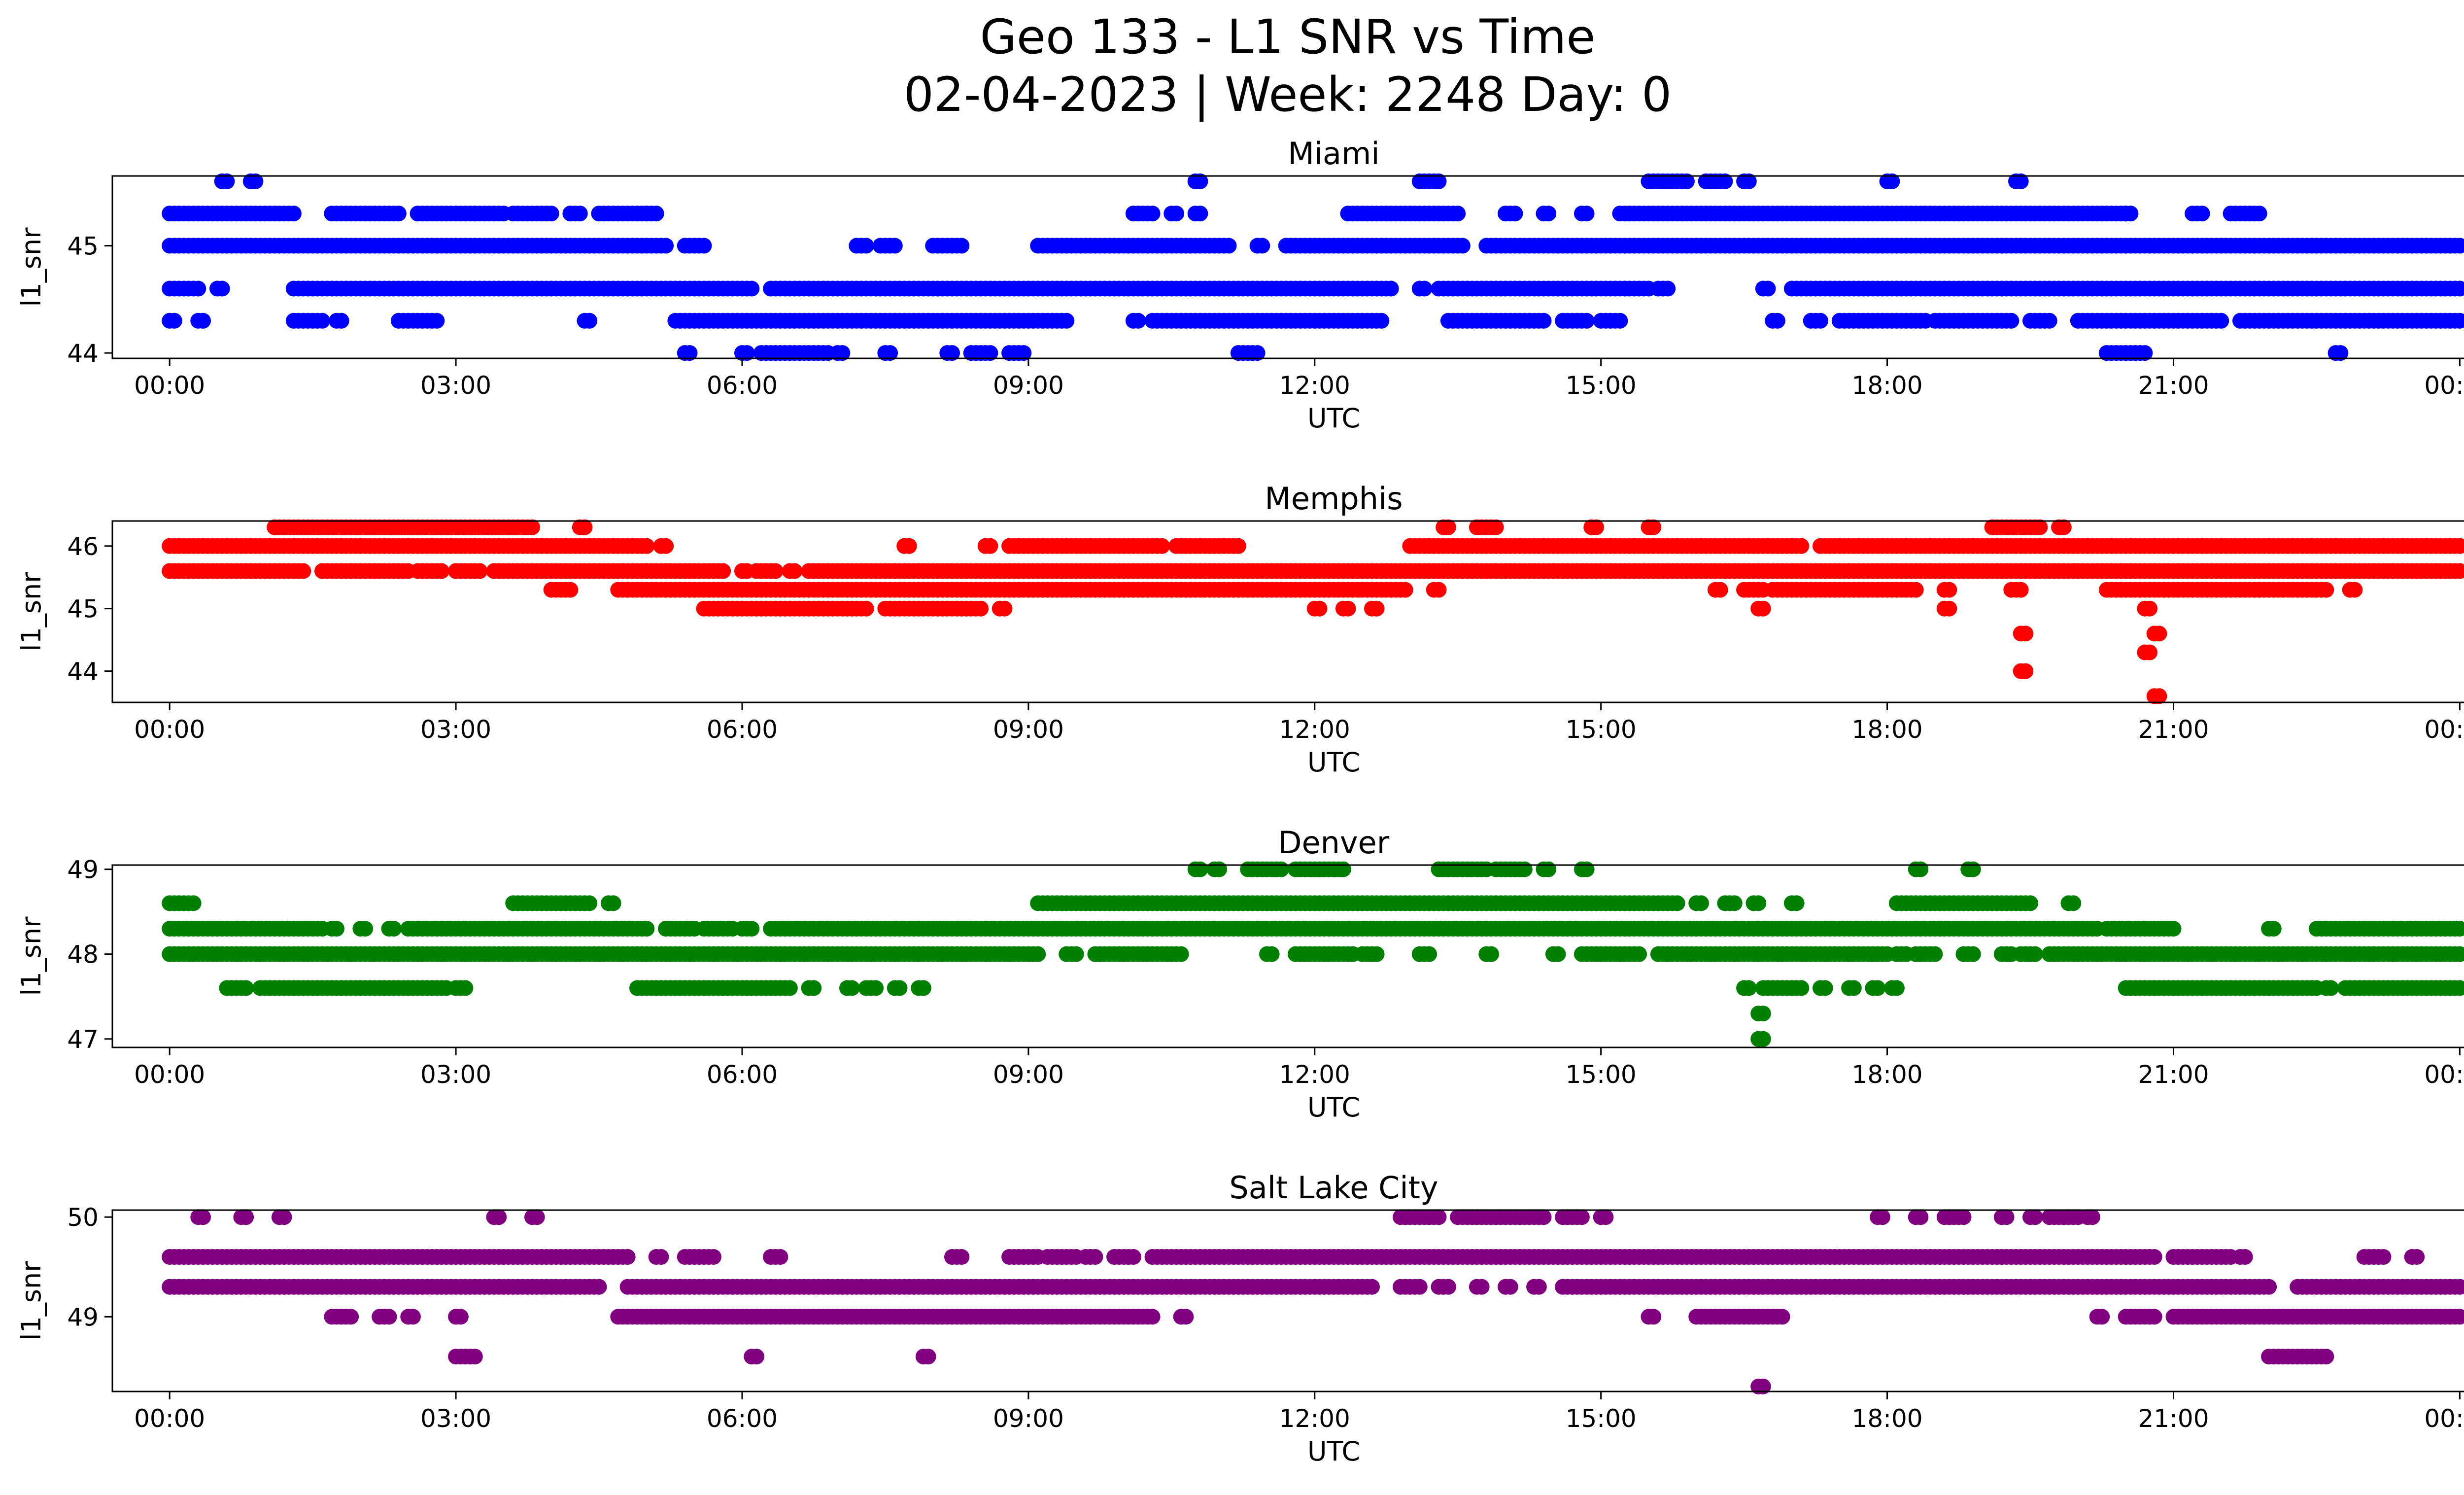  Describe the element at coordinates (83, 546) in the screenshot. I see `y-tick-label: 46` at that location.